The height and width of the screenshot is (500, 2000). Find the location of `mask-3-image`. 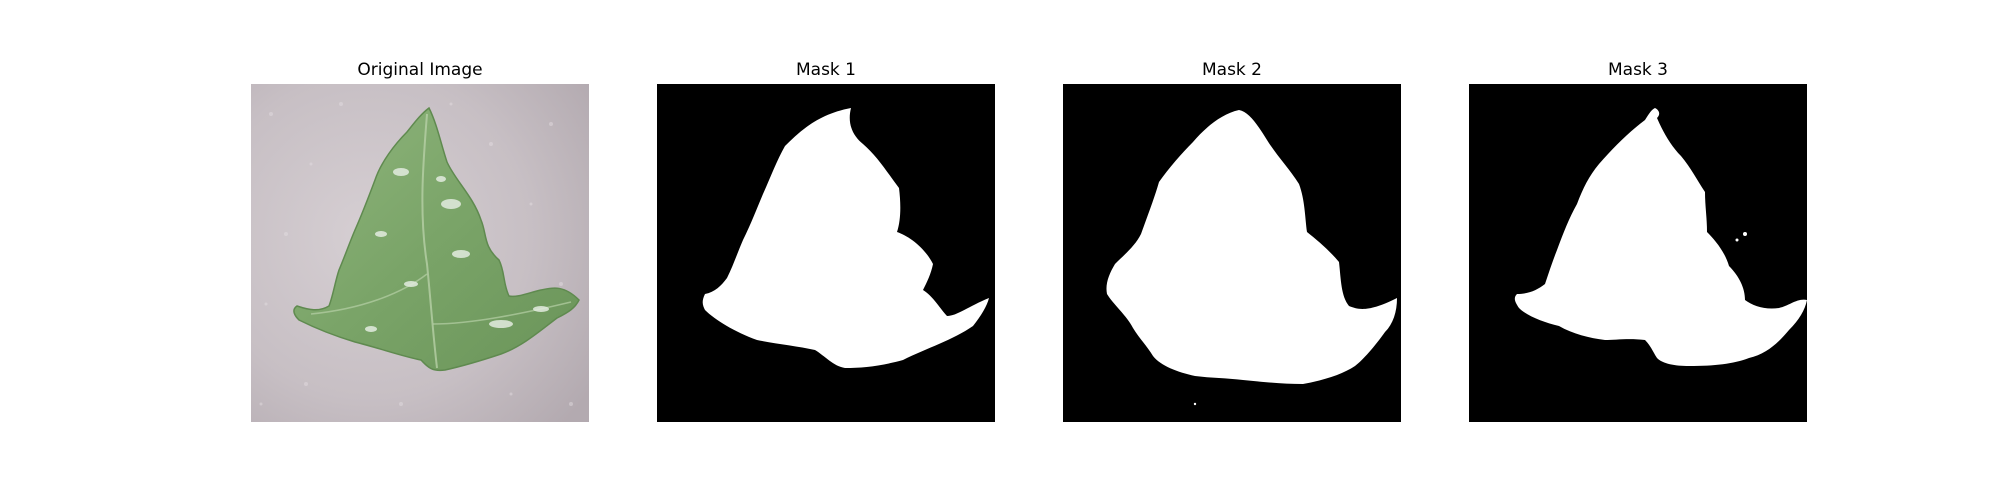

mask-3-image is located at coordinates (1638, 253).